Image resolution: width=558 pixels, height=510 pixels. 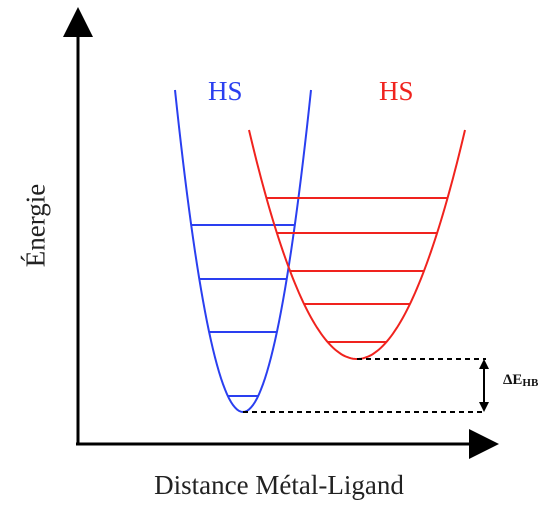 What do you see at coordinates (530, 383) in the screenshot?
I see `energy-gap-subscript: HB` at bounding box center [530, 383].